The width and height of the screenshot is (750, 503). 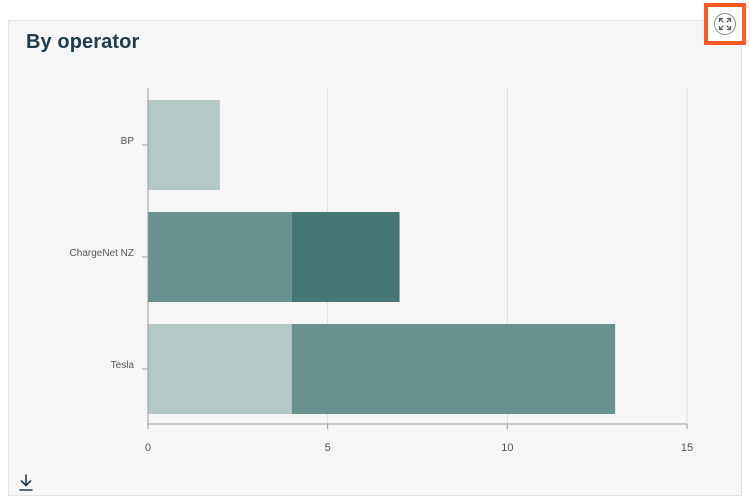 What do you see at coordinates (507, 448) in the screenshot?
I see `x-tick-label: 10` at bounding box center [507, 448].